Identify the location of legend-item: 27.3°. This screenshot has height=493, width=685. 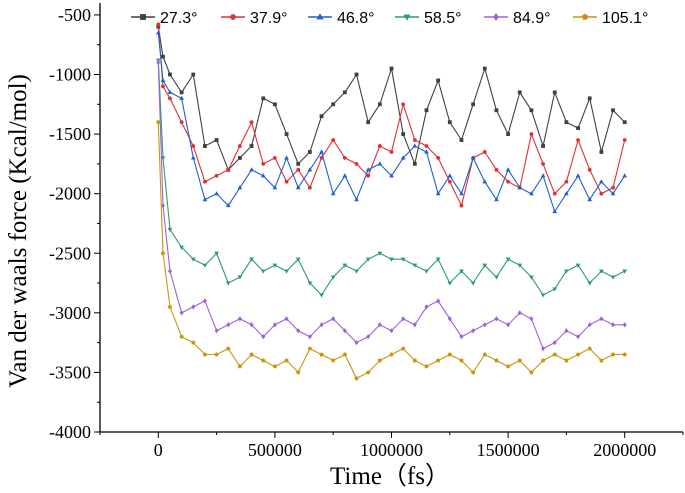
(164, 18).